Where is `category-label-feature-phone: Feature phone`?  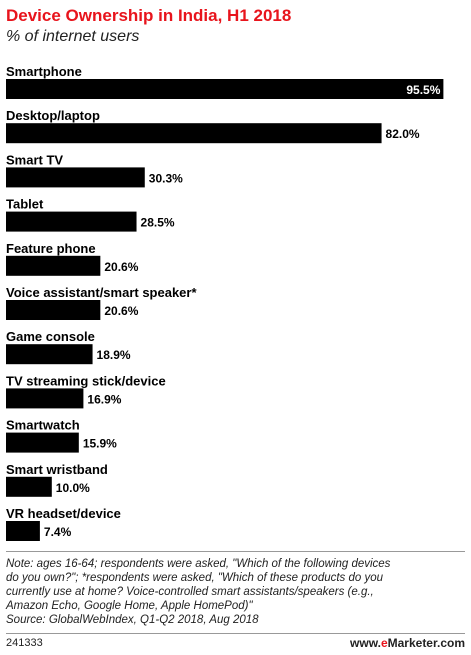
category-label-feature-phone: Feature phone is located at coordinates (51, 248).